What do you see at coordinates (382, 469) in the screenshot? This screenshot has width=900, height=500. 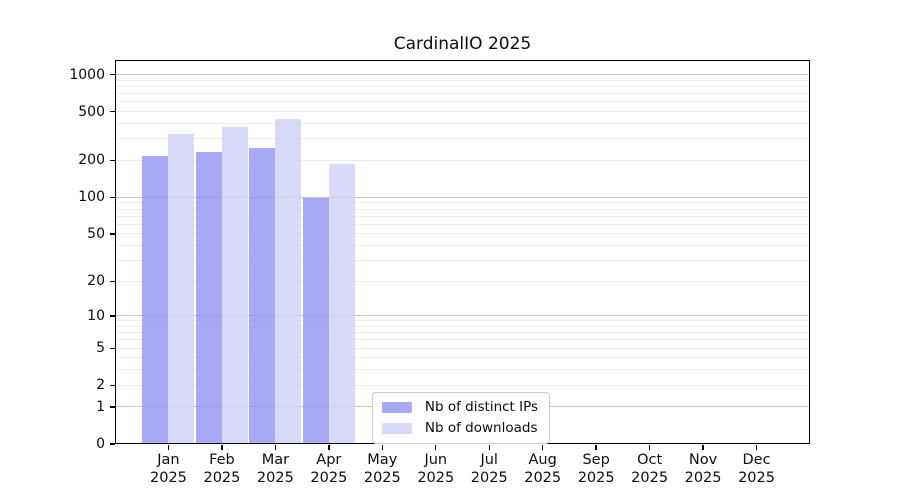 I see `x-tick-label-may: May 2025` at bounding box center [382, 469].